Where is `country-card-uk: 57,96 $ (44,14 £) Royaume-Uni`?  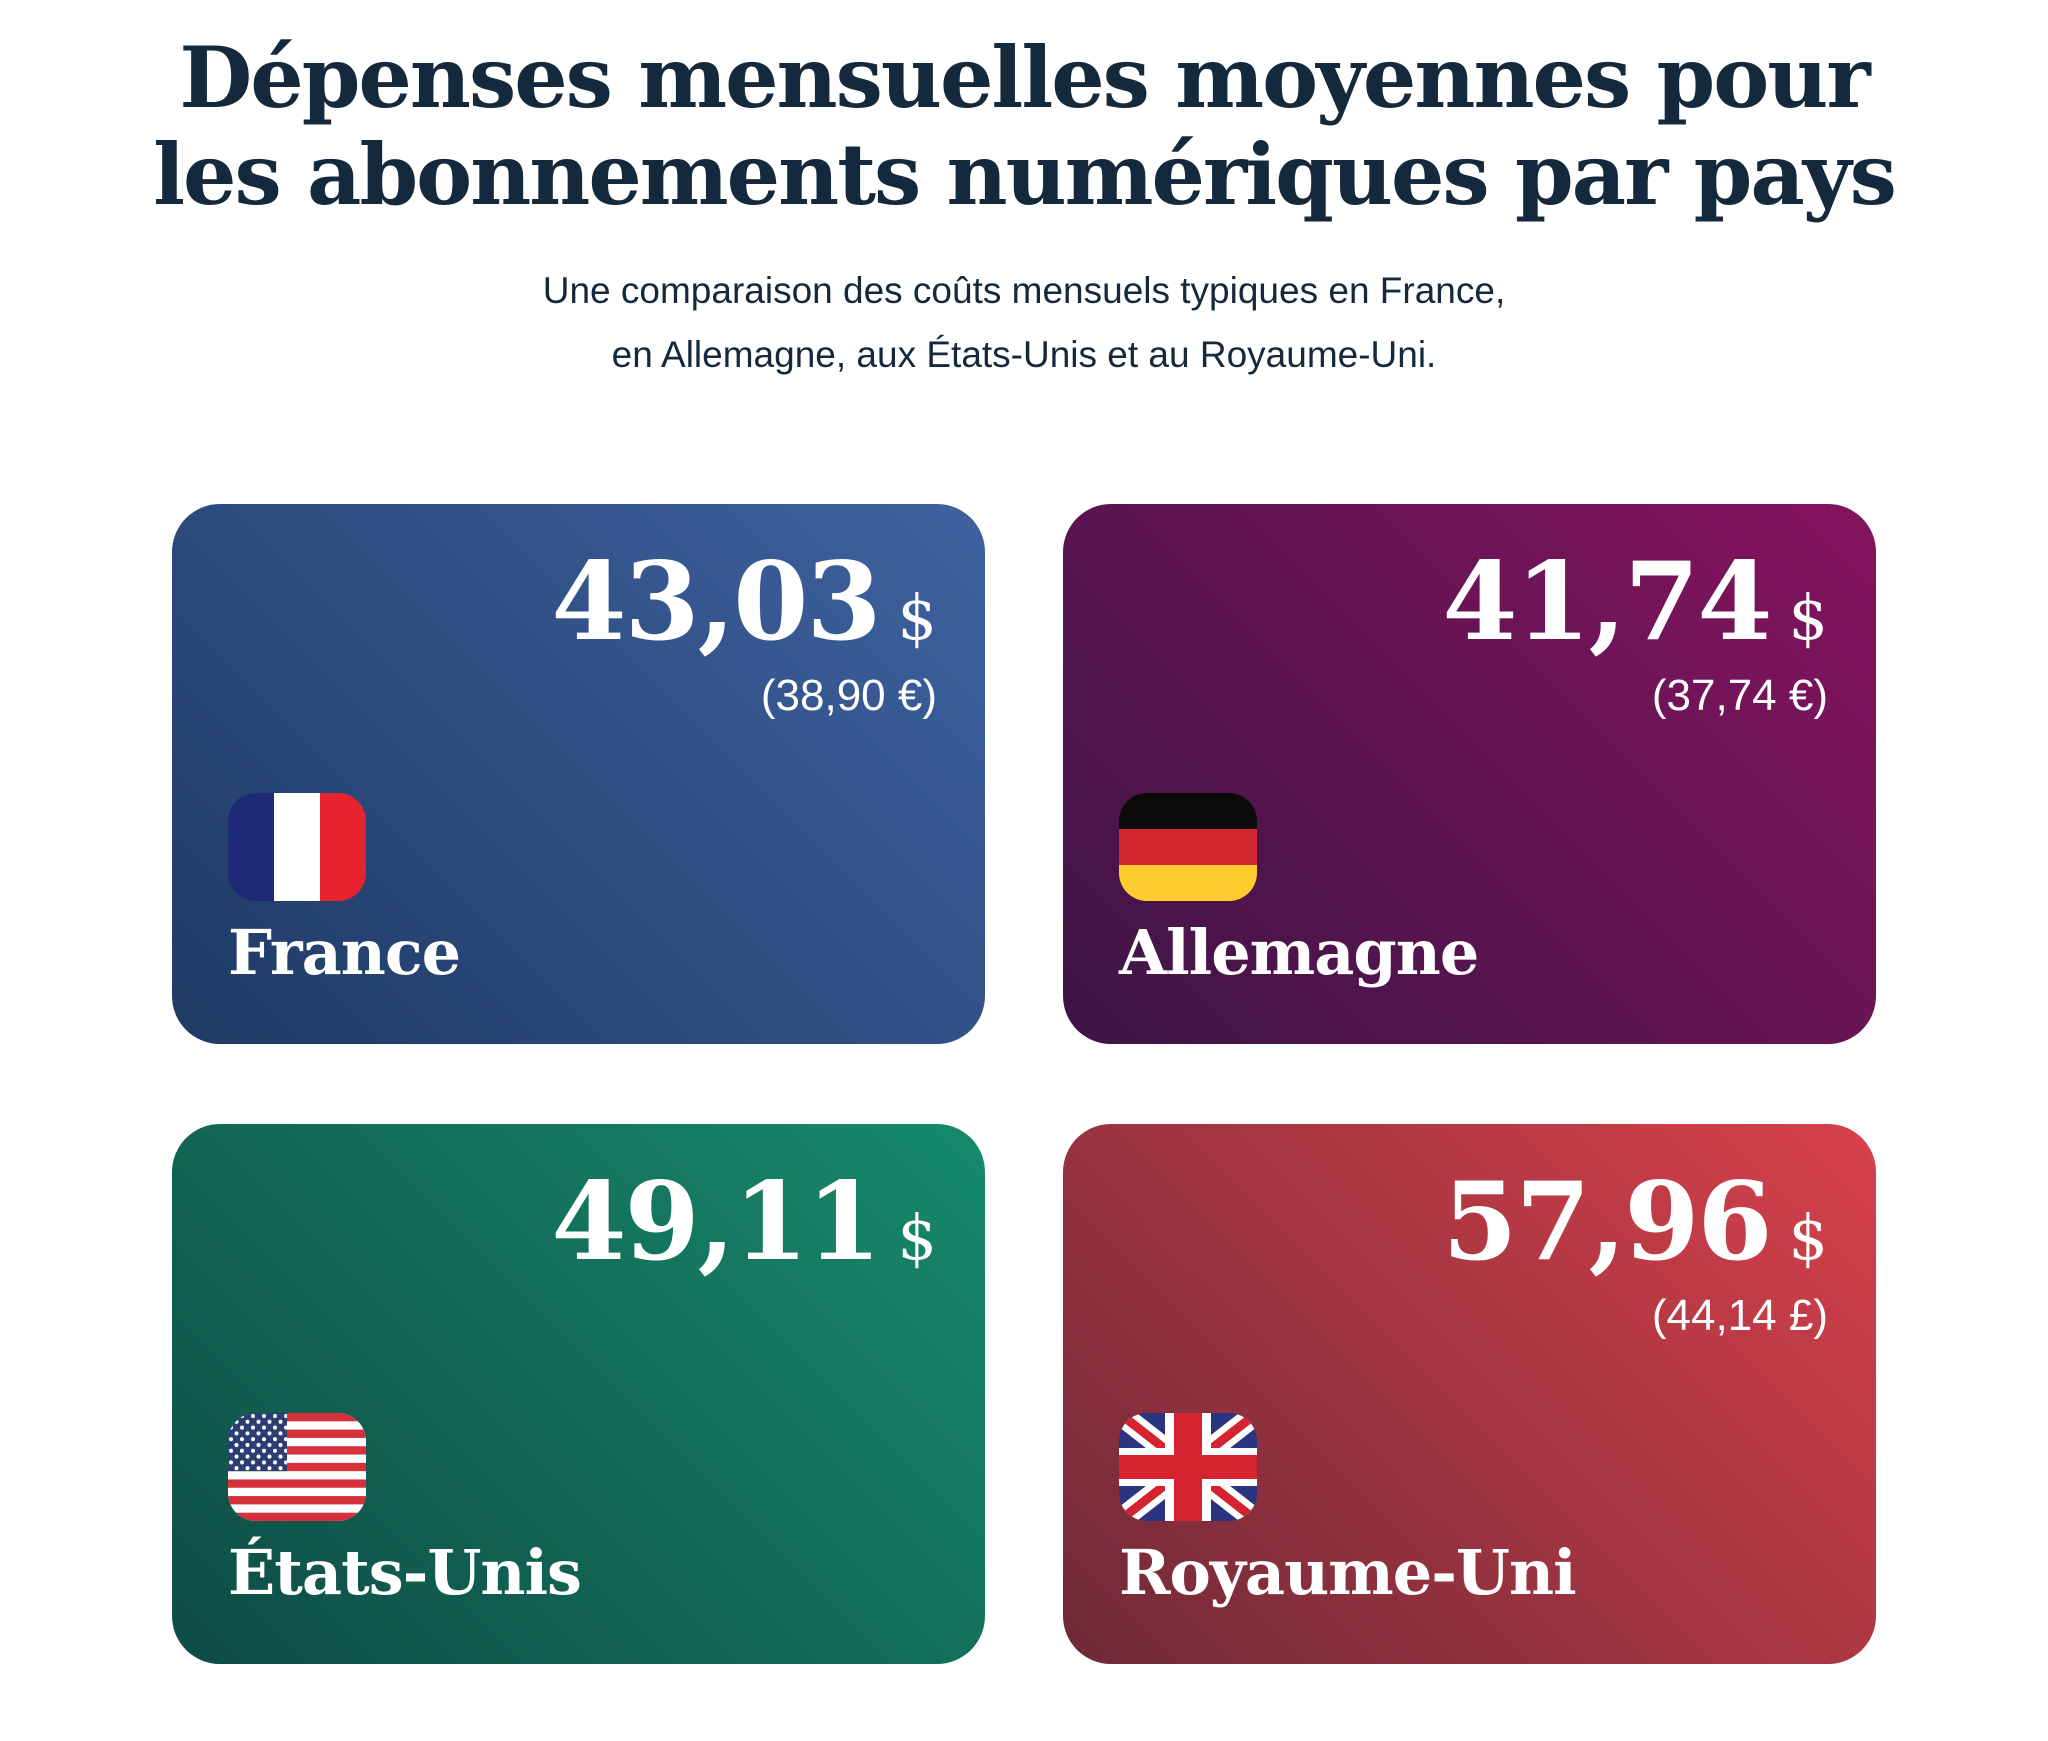 country-card-uk: 57,96 $ (44,14 £) Royaume-Uni is located at coordinates (1469, 1394).